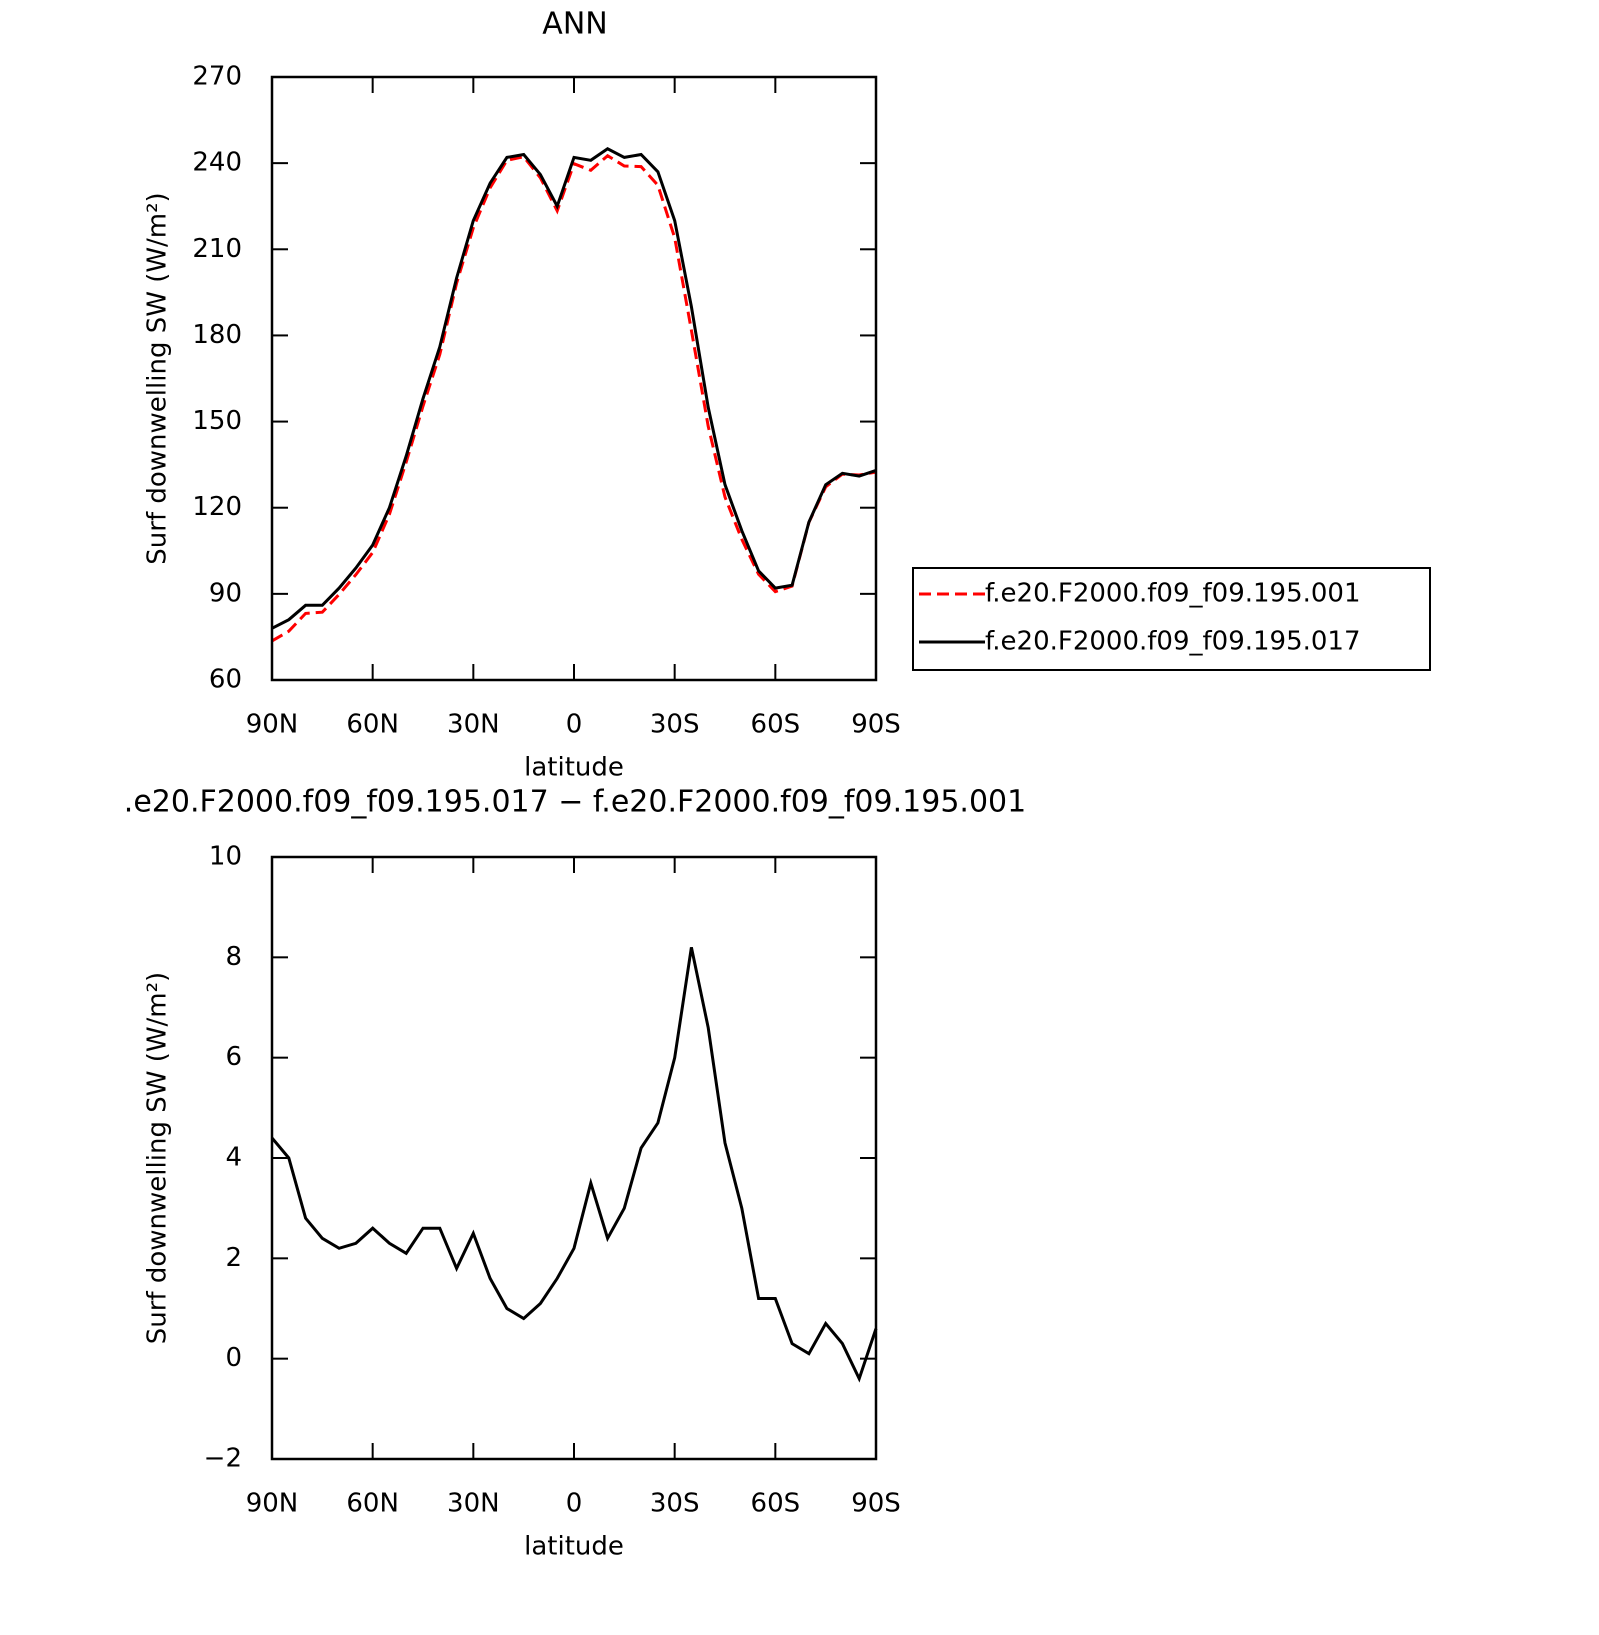 This screenshot has height=1635, width=1599. What do you see at coordinates (217, 421) in the screenshot?
I see `y-tick-label: 150` at bounding box center [217, 421].